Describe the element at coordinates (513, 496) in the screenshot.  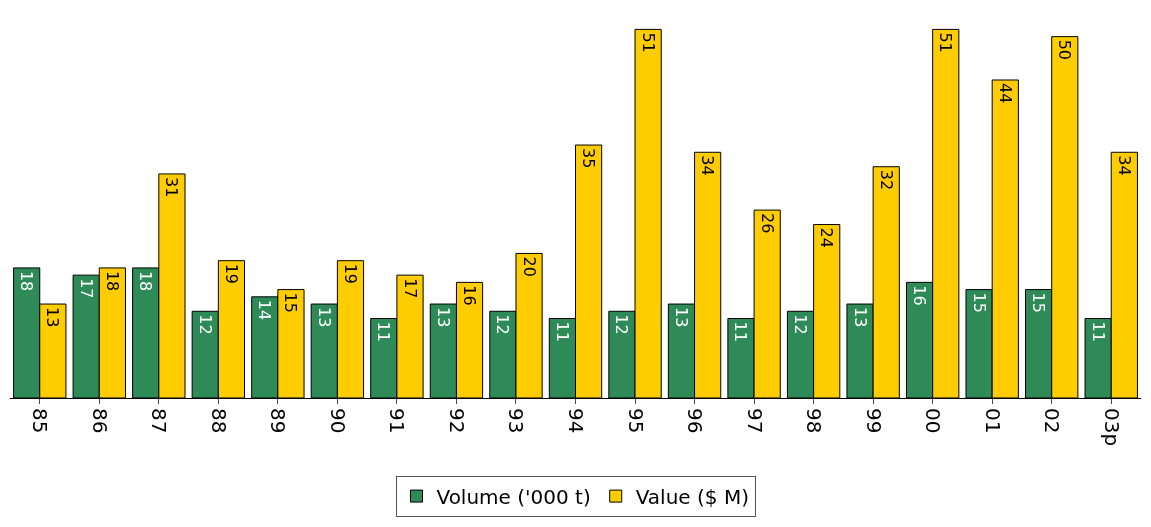
I see `legend-label: Volume ('000 t)` at that location.